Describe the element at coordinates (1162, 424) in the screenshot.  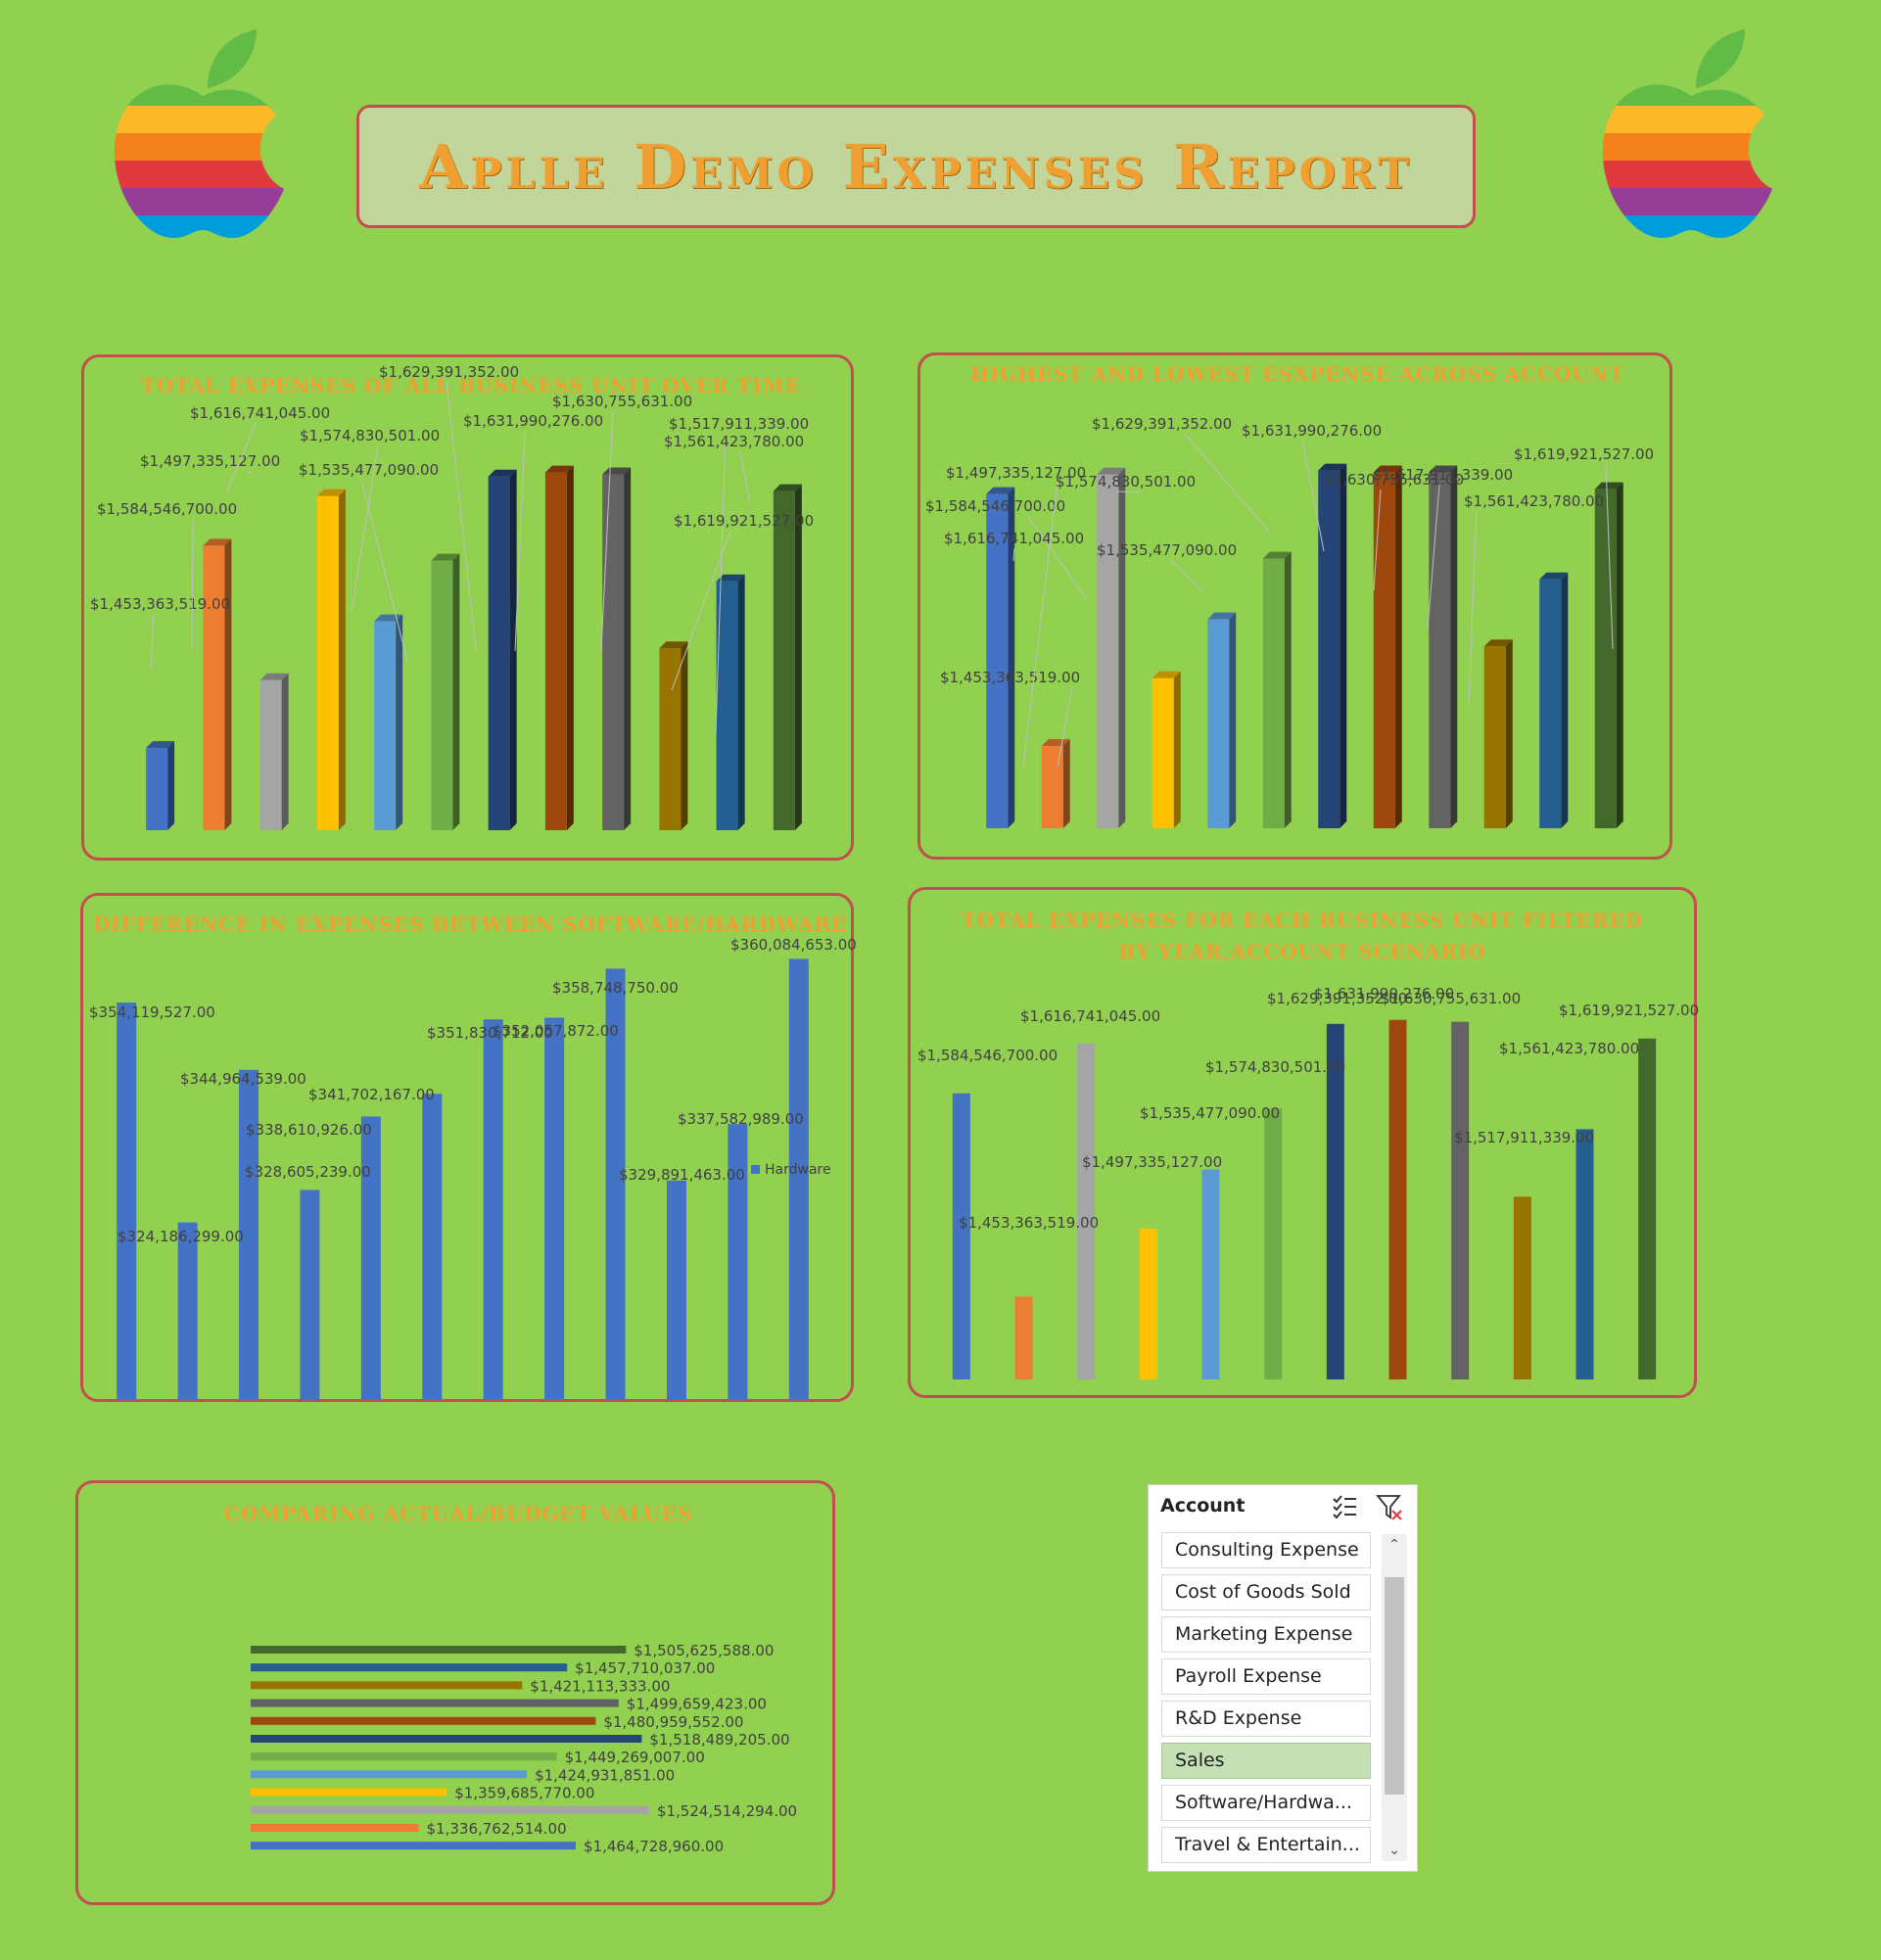
I see `data-label: $1,629,391,352.00` at that location.